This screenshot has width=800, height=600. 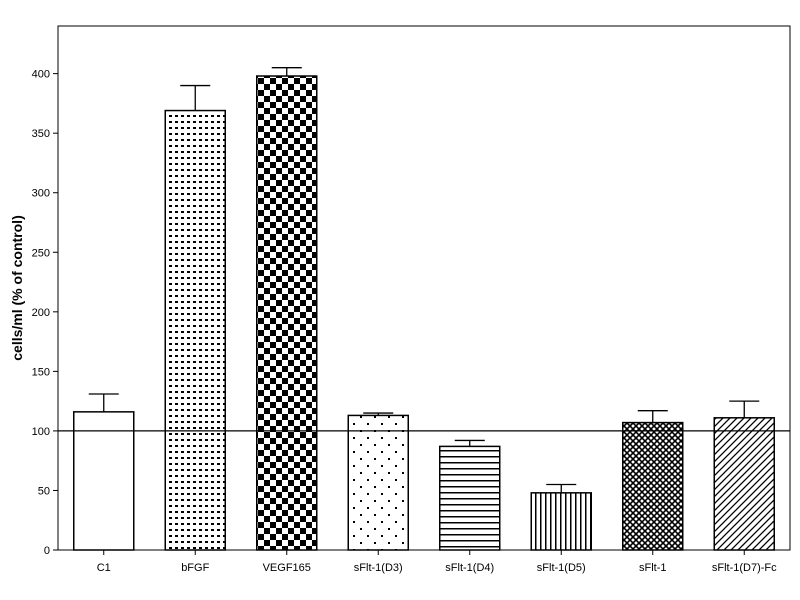 I want to click on x-tick-label: sFlt-1(D3), so click(x=378, y=568).